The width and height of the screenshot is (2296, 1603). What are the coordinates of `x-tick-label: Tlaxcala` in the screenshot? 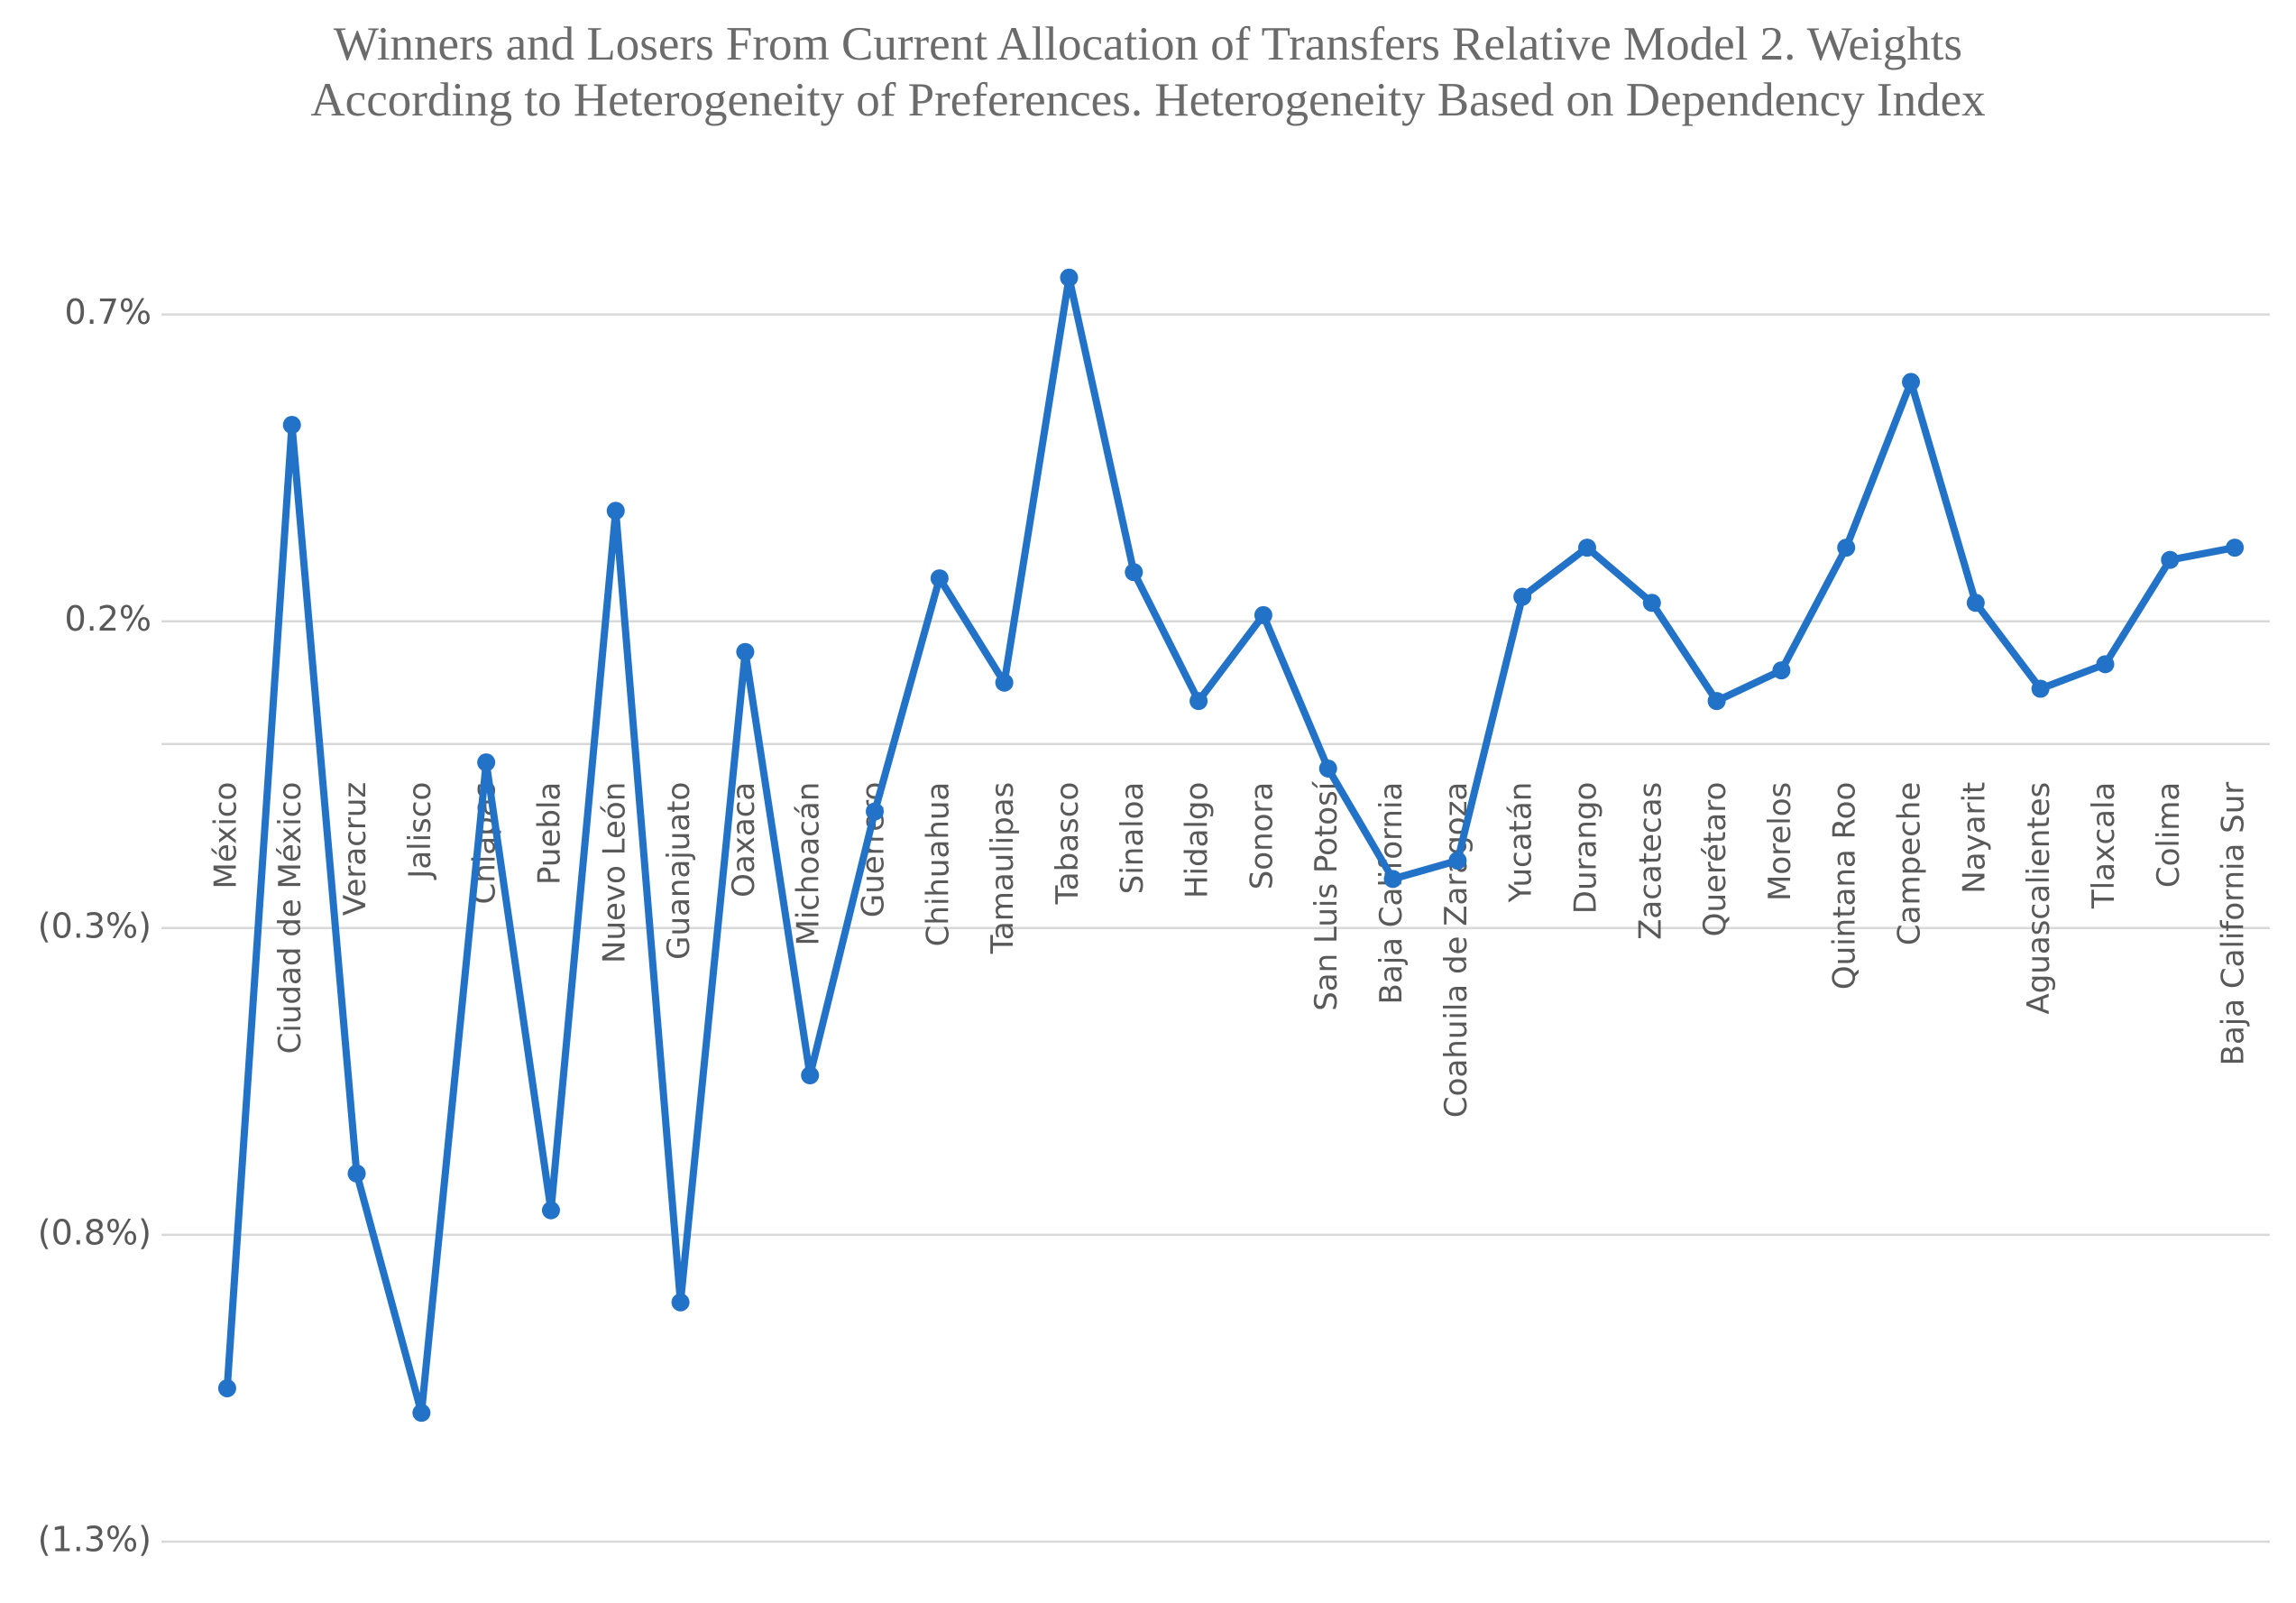 It's located at (2104, 845).